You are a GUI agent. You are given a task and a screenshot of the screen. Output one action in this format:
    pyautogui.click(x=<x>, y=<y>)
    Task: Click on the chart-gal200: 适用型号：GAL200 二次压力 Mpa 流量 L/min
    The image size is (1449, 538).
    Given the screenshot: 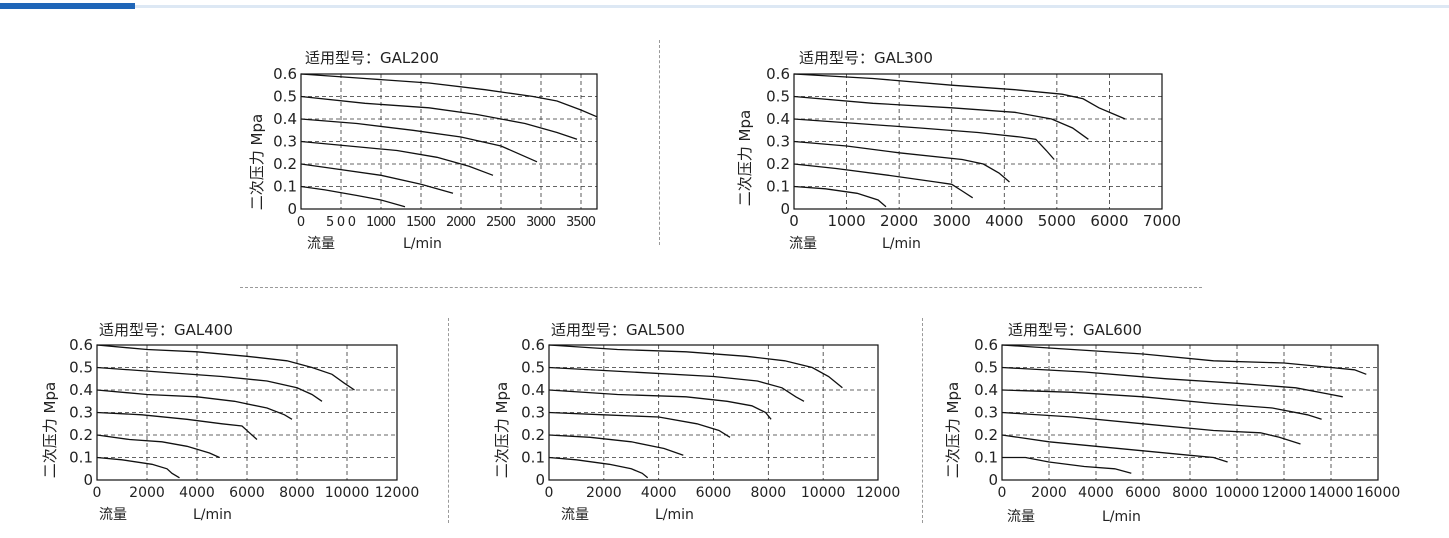 What is the action you would take?
    pyautogui.click(x=345, y=150)
    